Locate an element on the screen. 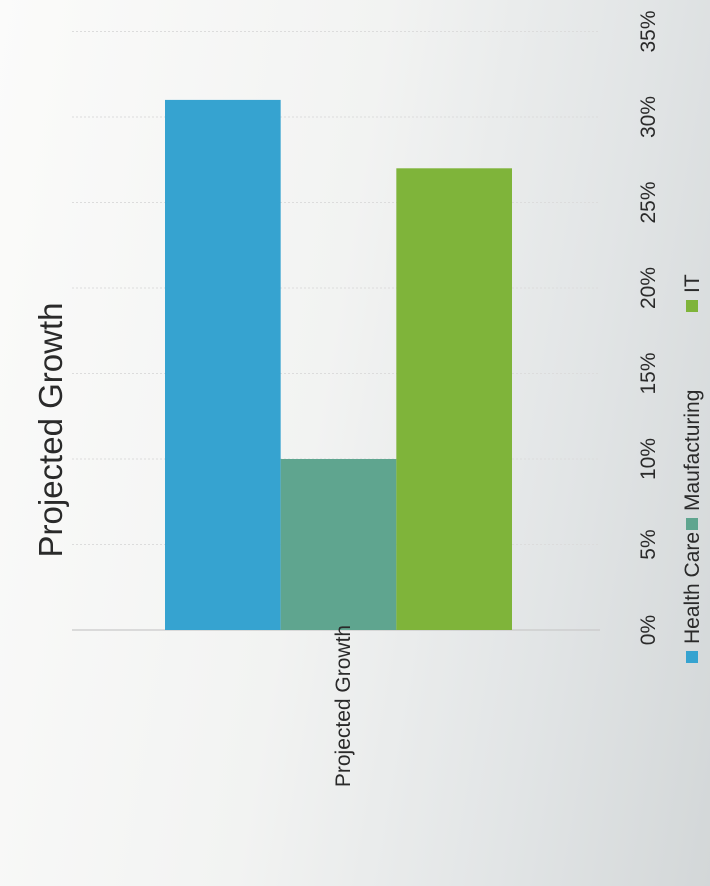  legend-label: Health Care is located at coordinates (692, 588).